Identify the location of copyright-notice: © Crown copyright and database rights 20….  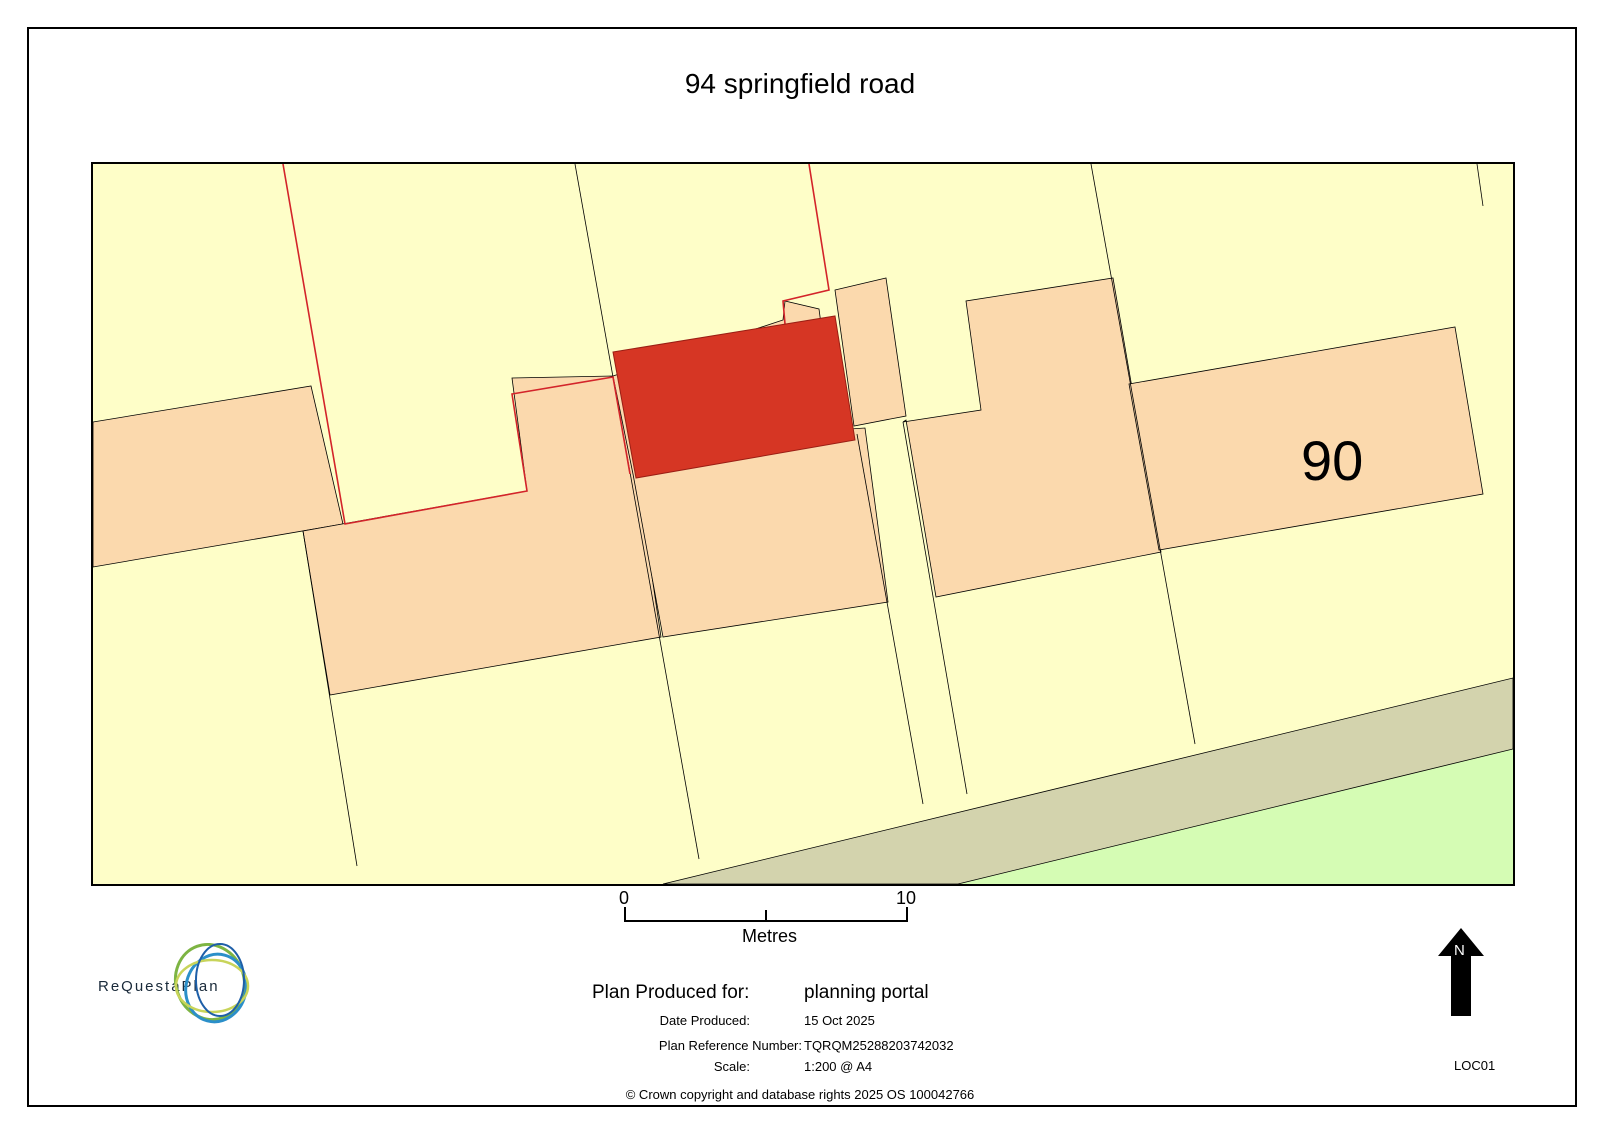
(800, 1094).